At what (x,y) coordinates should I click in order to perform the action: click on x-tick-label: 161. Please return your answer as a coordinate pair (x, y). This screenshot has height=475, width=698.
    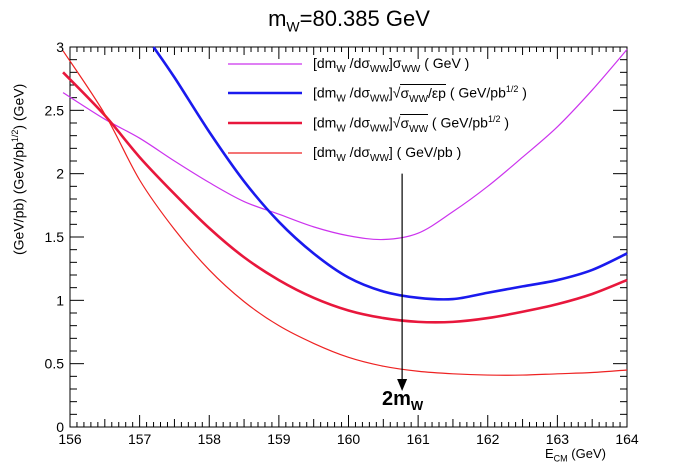
    Looking at the image, I should click on (418, 439).